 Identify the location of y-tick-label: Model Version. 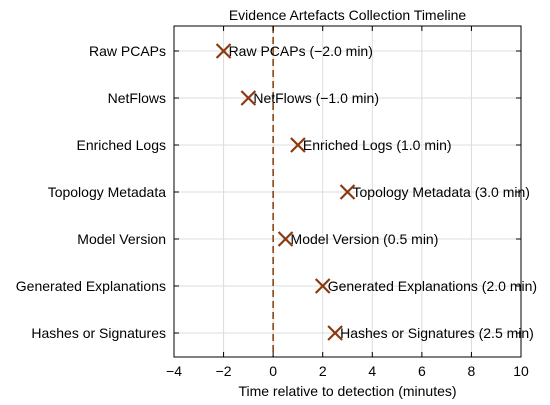
(121, 239).